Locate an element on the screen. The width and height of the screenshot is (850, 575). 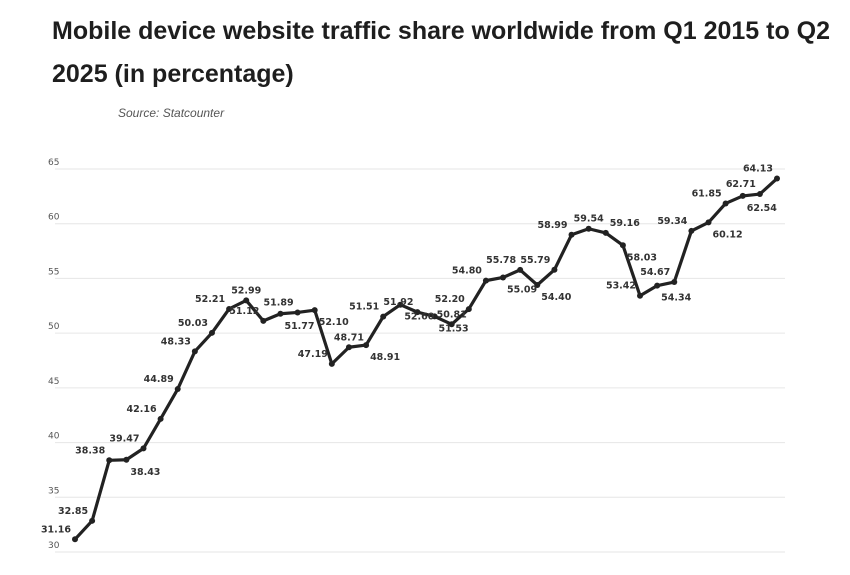
data-label: 54.34 is located at coordinates (676, 298).